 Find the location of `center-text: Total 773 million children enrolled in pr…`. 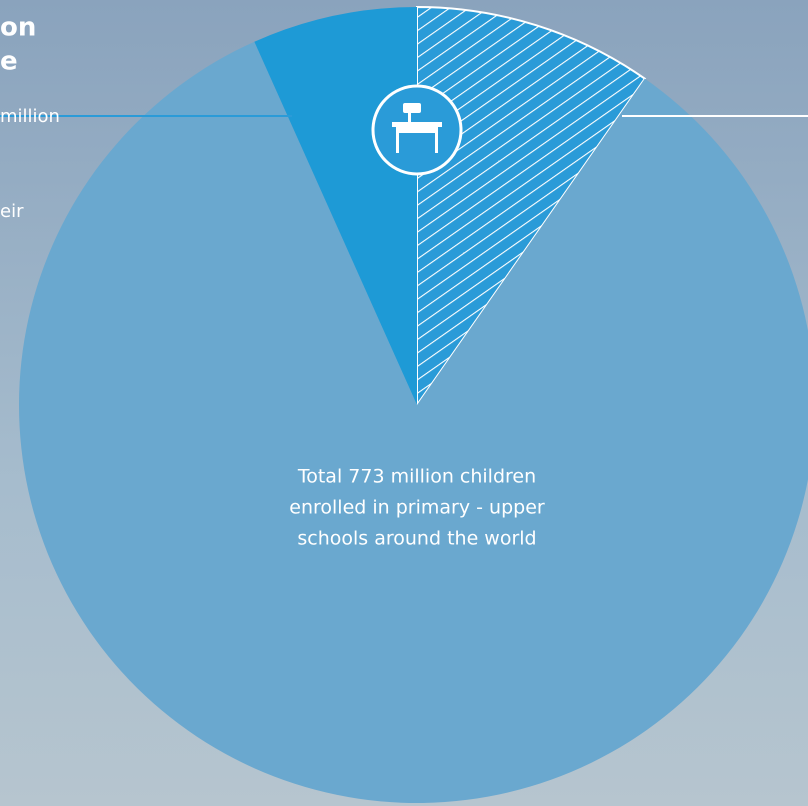

center-text: Total 773 million children enrolled in pr… is located at coordinates (417, 508).